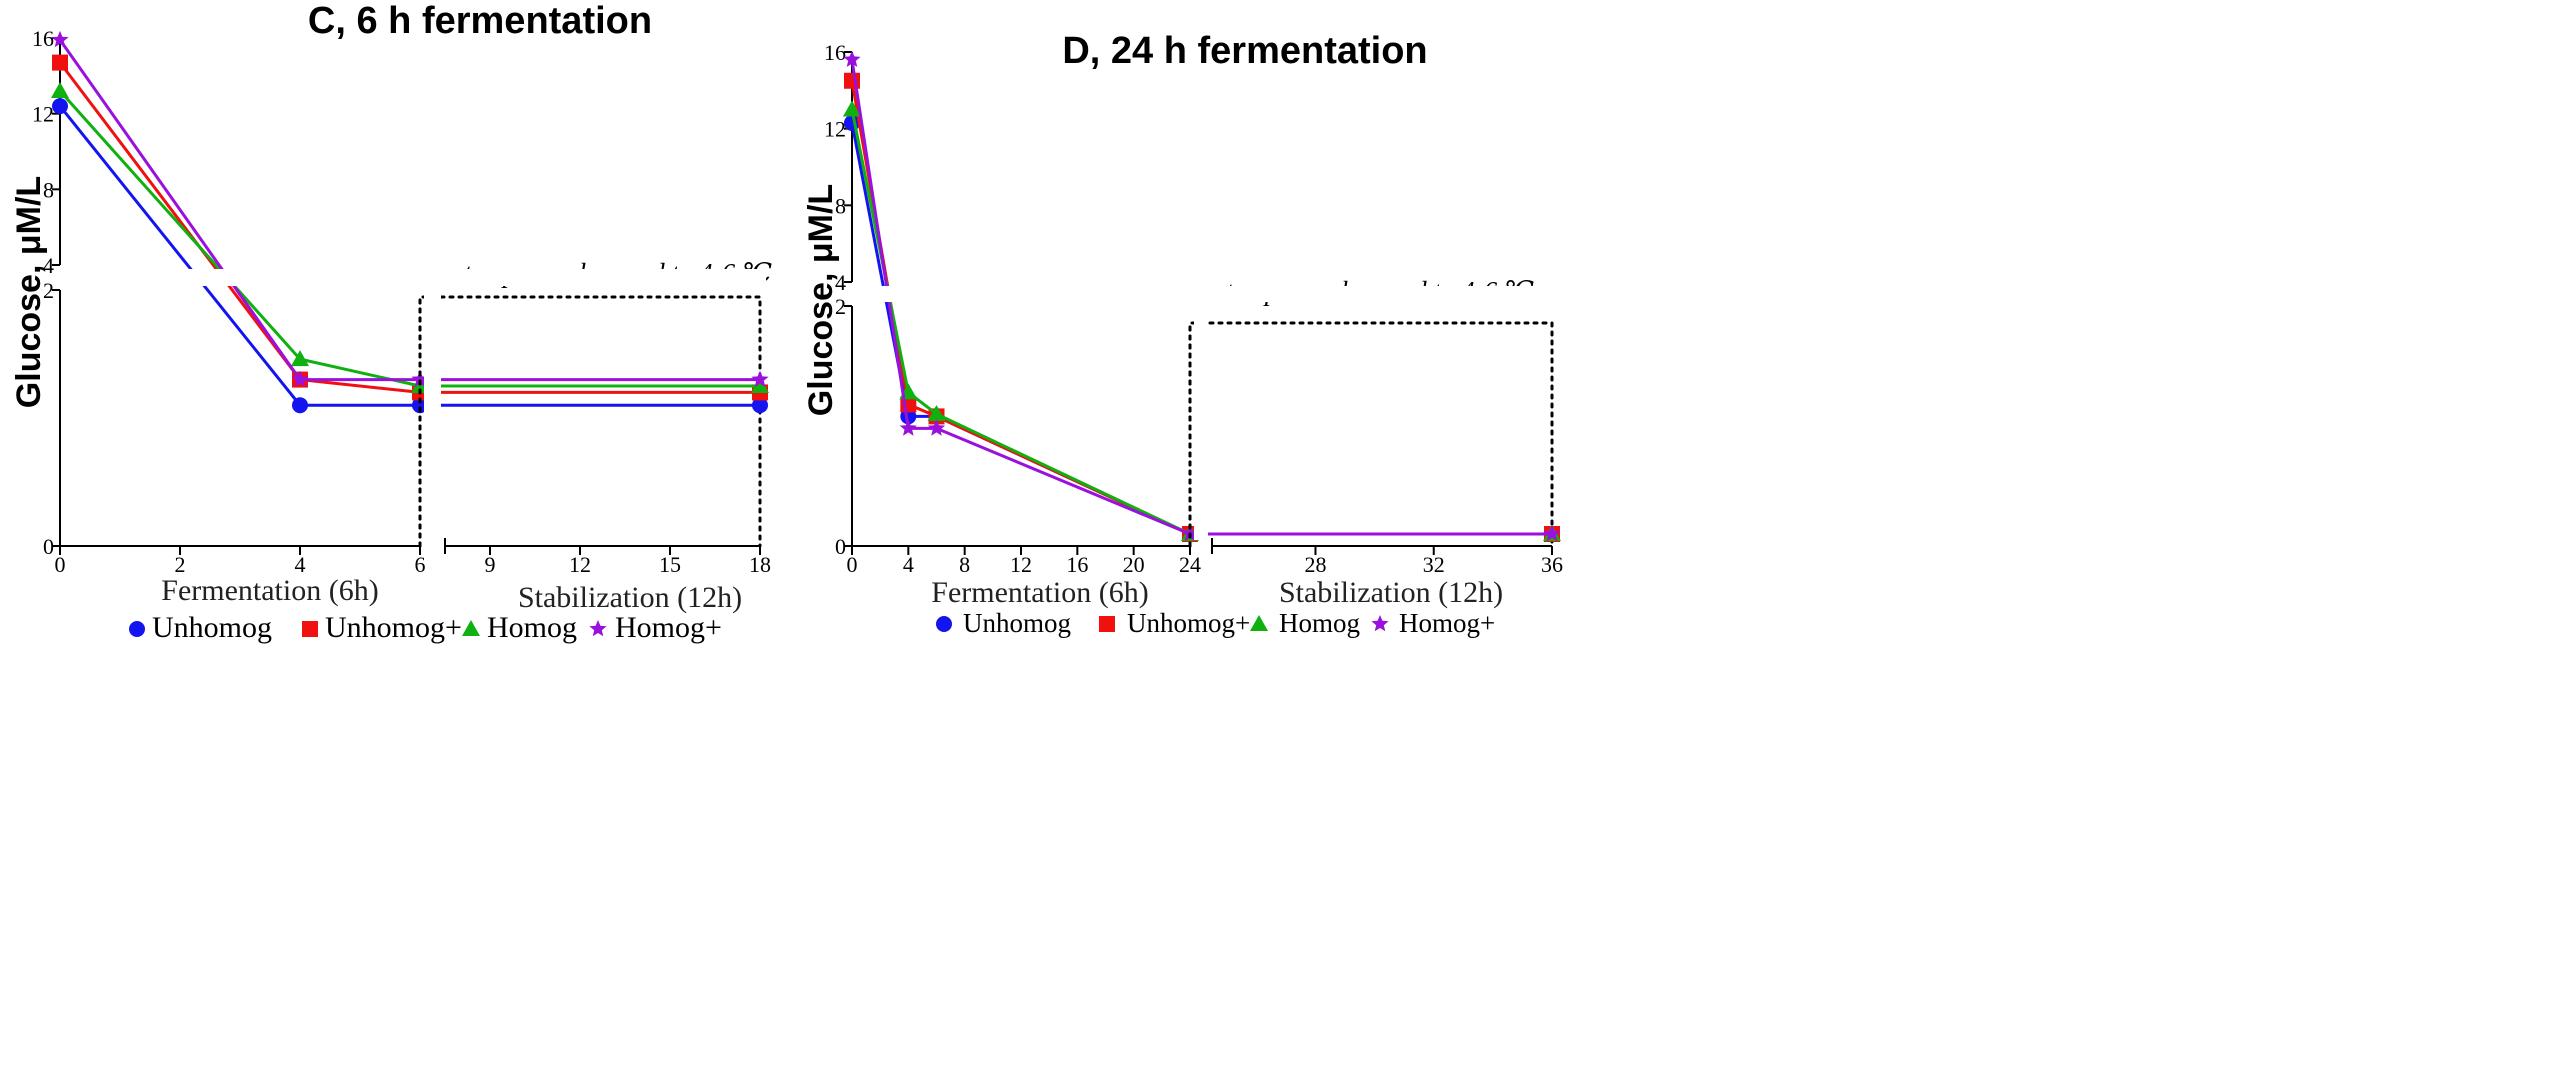 This screenshot has width=2559, height=1086. What do you see at coordinates (964, 564) in the screenshot?
I see `x-tick-label: 8` at bounding box center [964, 564].